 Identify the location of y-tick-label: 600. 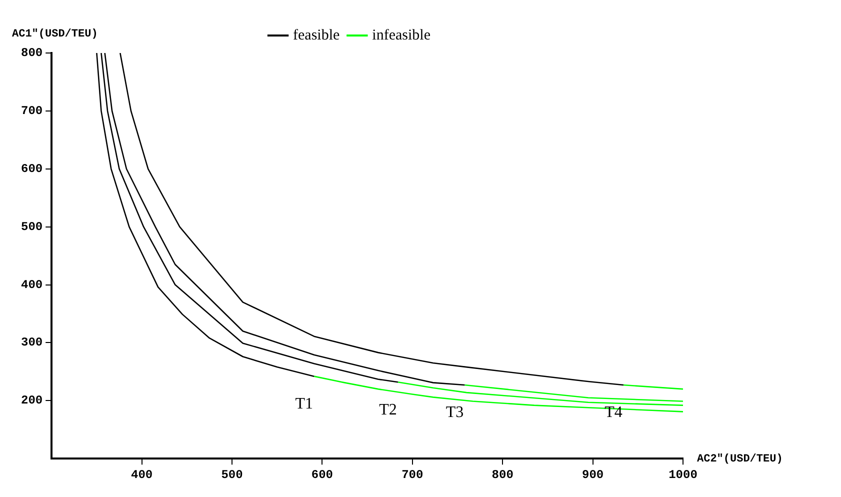
(31, 169).